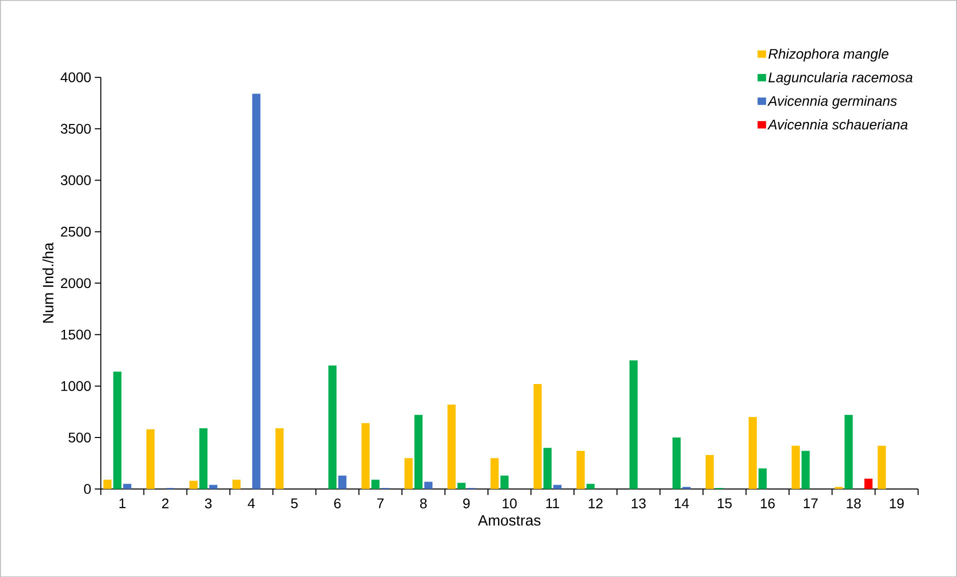 This screenshot has height=577, width=957. What do you see at coordinates (79, 437) in the screenshot?
I see `y-tick-label: 500` at bounding box center [79, 437].